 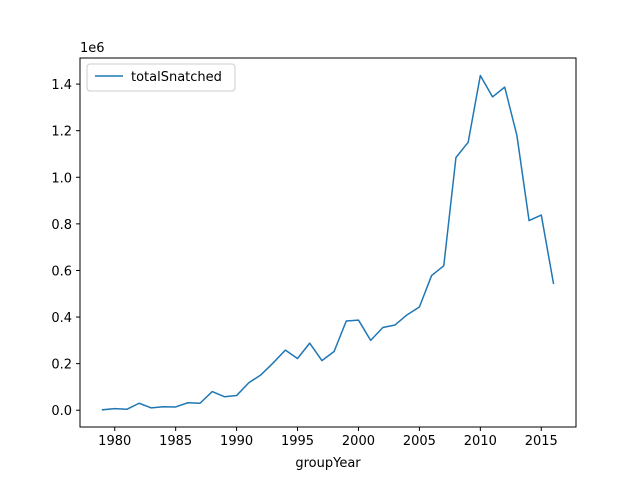 I want to click on y-tick-label: 0.2, so click(x=61, y=365).